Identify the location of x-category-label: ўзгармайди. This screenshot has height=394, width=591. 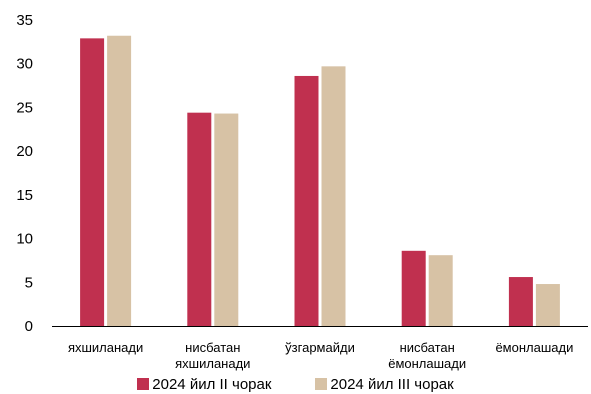
(320, 347).